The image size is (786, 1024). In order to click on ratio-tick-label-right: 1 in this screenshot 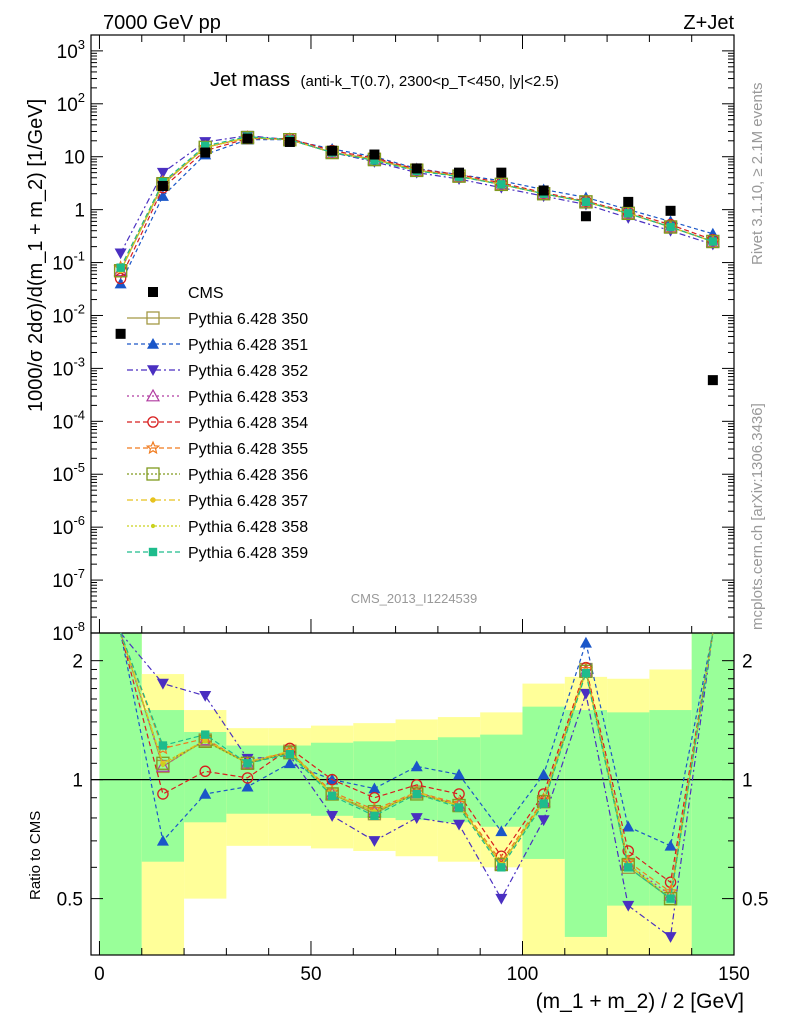, I will do `click(747, 781)`.